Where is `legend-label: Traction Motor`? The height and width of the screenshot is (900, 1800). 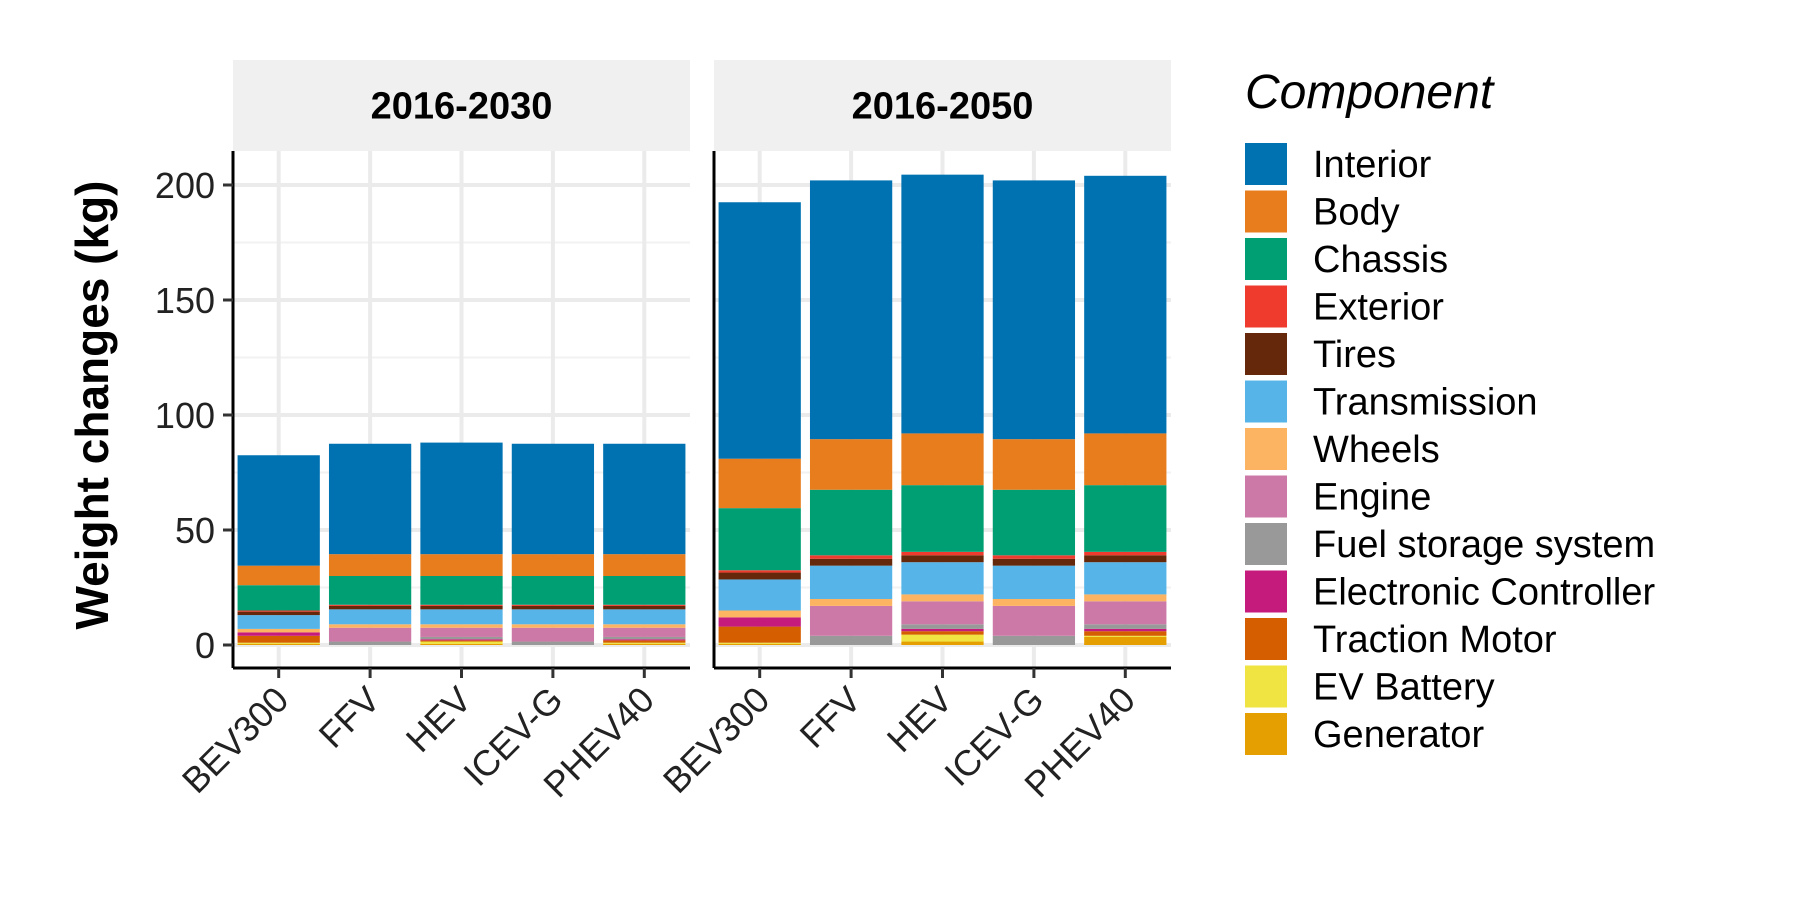
legend-label: Traction Motor is located at coordinates (1435, 640).